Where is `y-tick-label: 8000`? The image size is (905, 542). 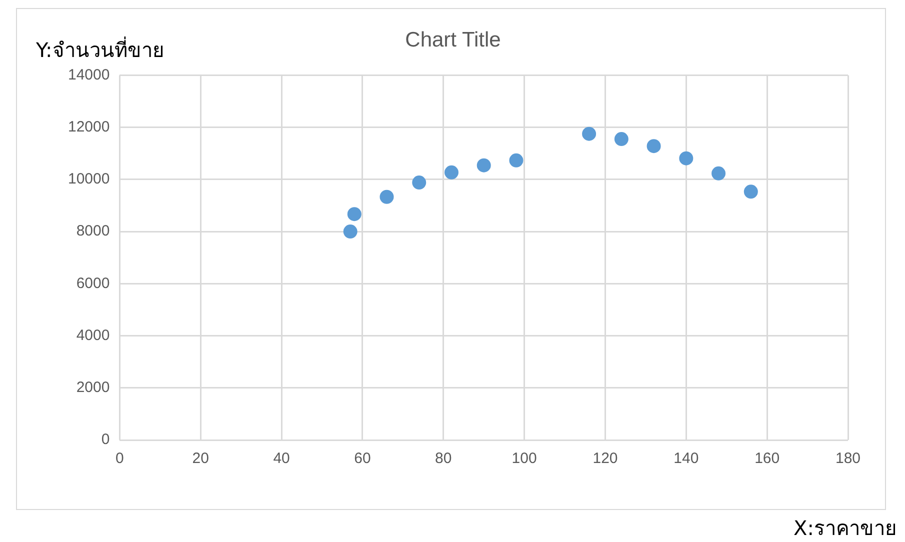 y-tick-label: 8000 is located at coordinates (93, 231).